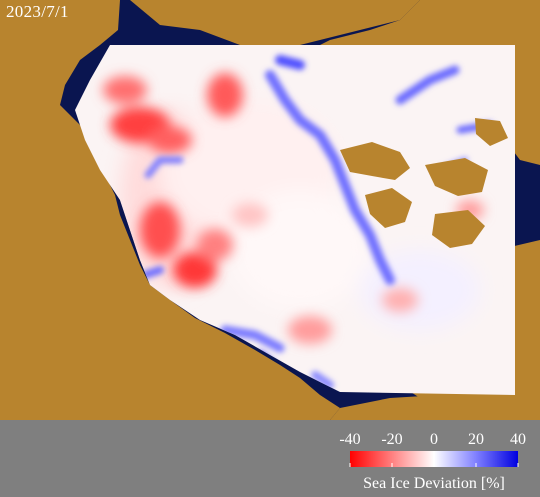  I want to click on colorbar-ticks, so click(434, 465).